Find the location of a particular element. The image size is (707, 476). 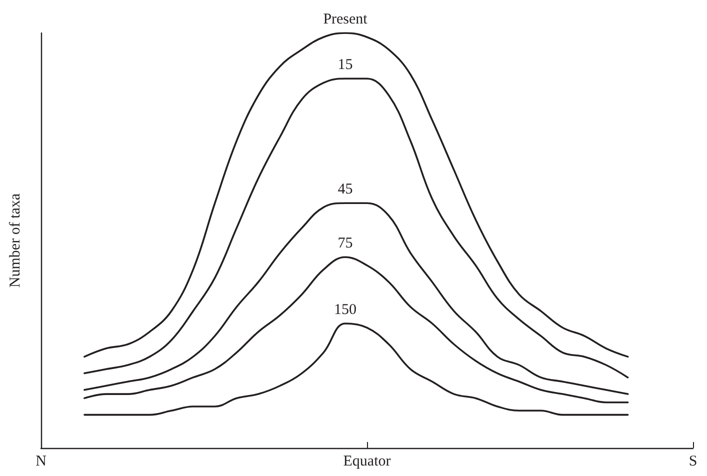

series-label: 150 is located at coordinates (345, 310).